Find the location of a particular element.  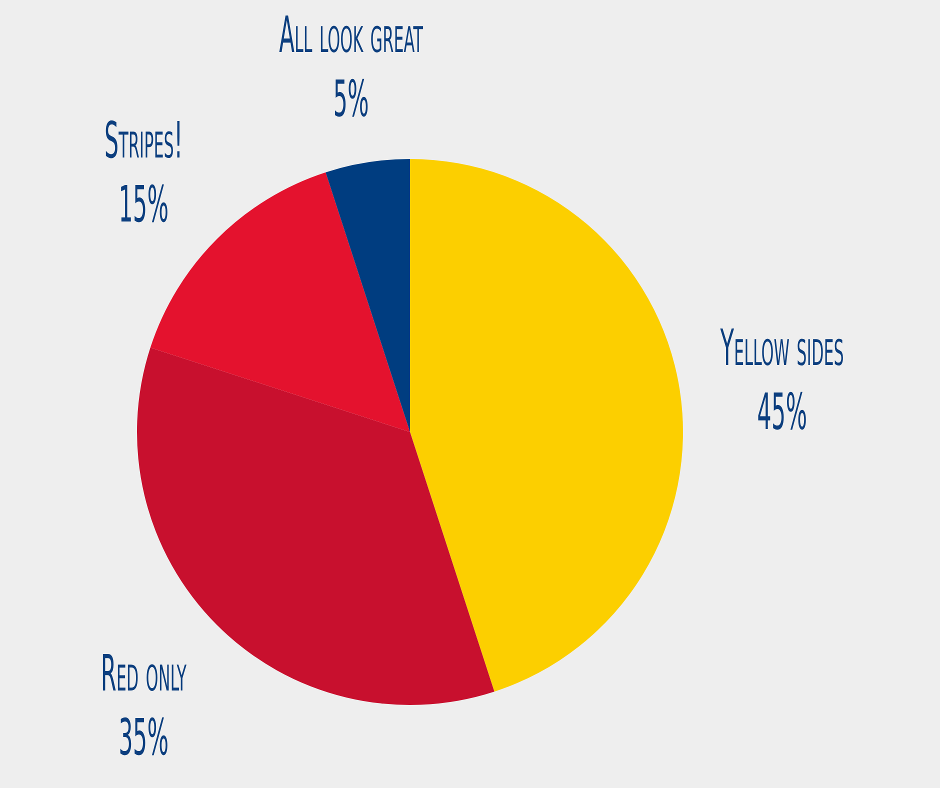

slice-label: Yellow sides is located at coordinates (782, 349).